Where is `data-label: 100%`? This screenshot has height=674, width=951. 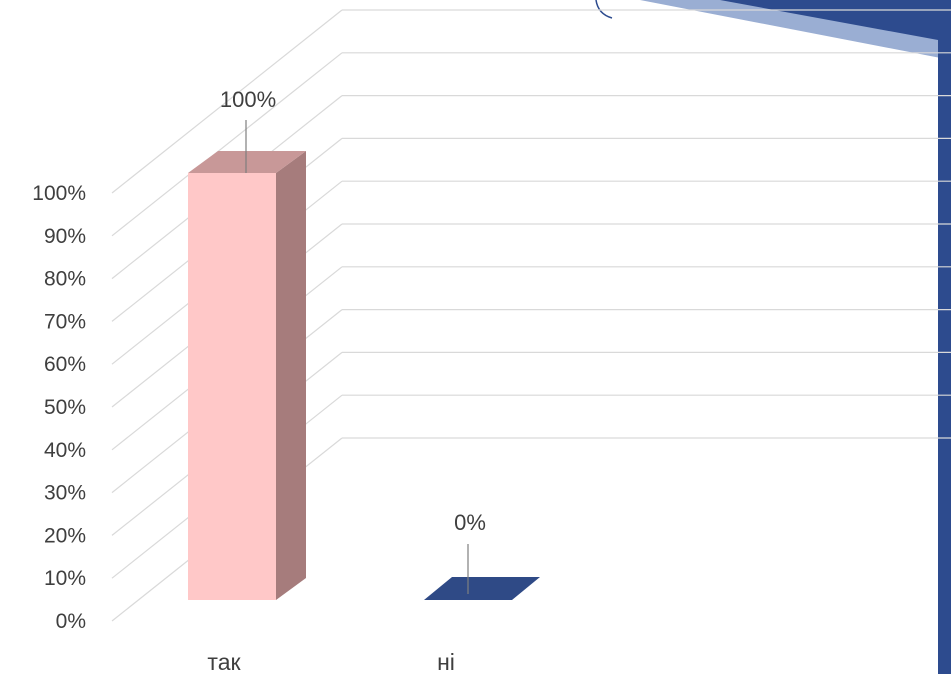 data-label: 100% is located at coordinates (248, 99).